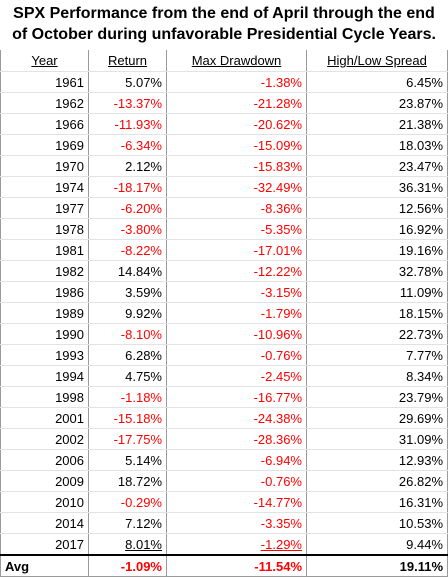  What do you see at coordinates (236, 418) in the screenshot?
I see `cell-max-drawdown: -24.38%` at bounding box center [236, 418].